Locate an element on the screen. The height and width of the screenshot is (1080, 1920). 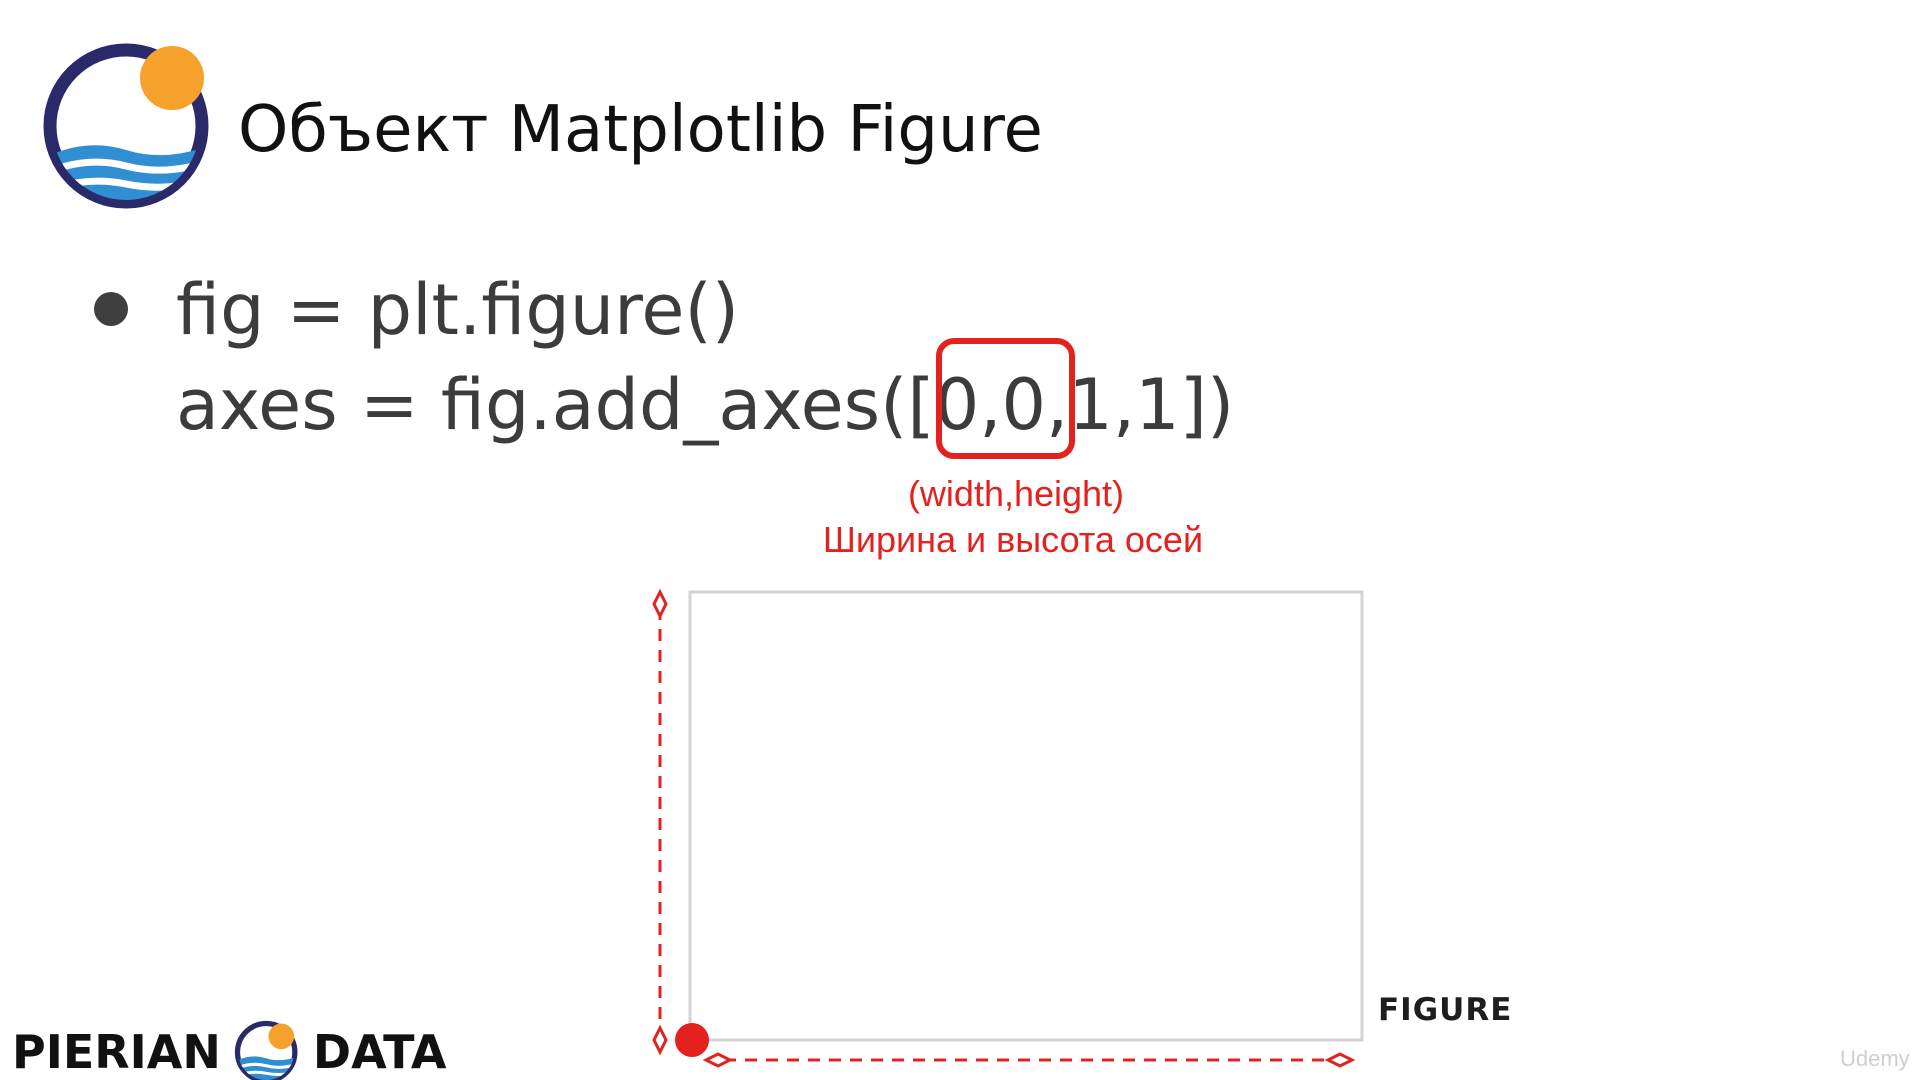
height-arrow-top is located at coordinates (660, 604).